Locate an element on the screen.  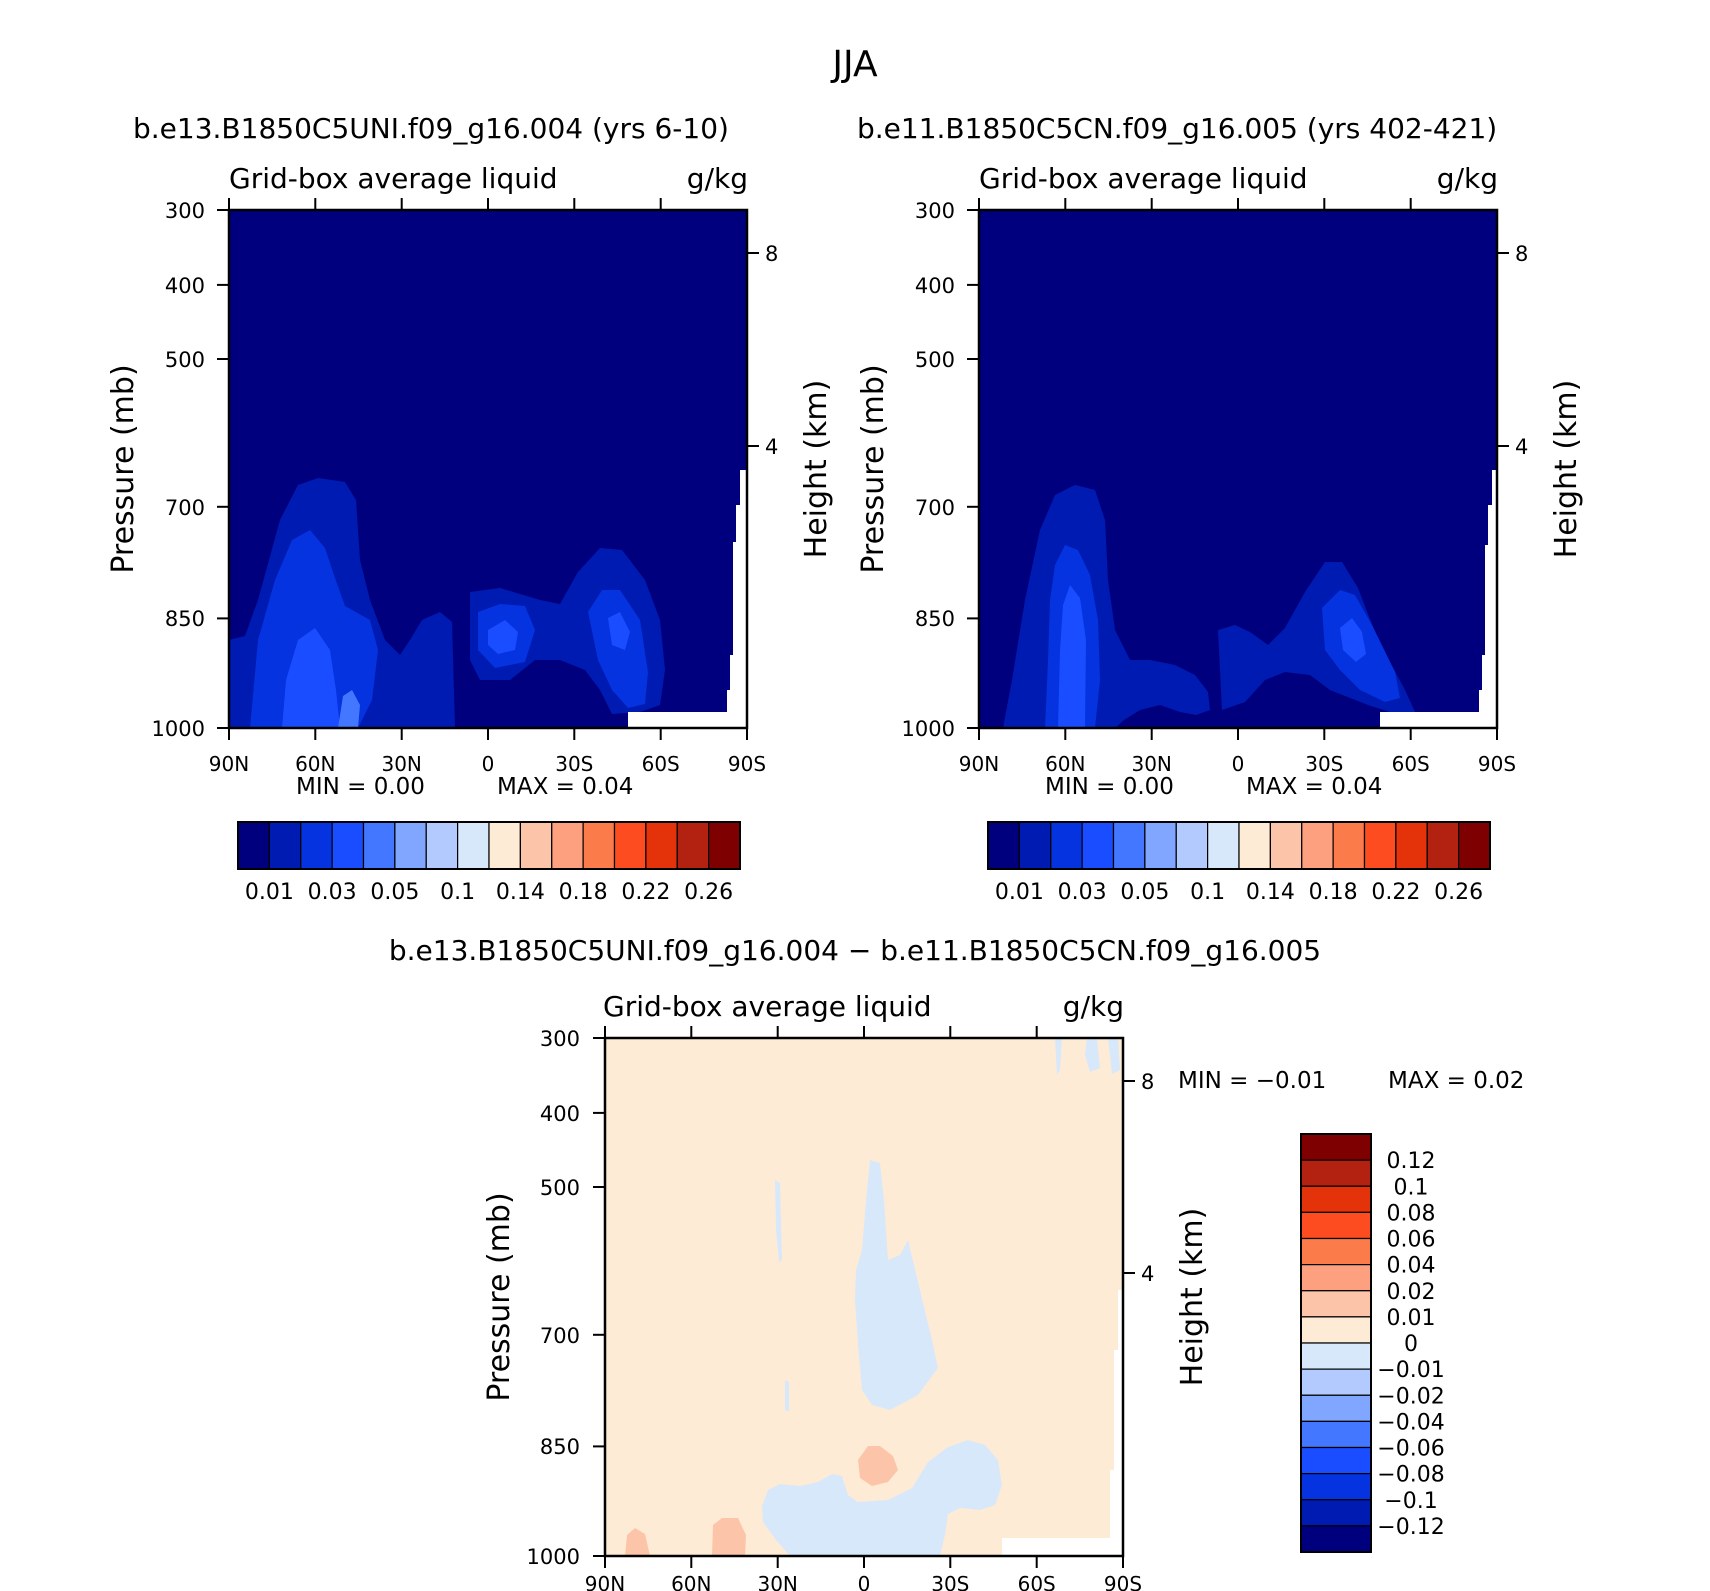
panel2-xlabel-90s: 90S is located at coordinates (1497, 764).